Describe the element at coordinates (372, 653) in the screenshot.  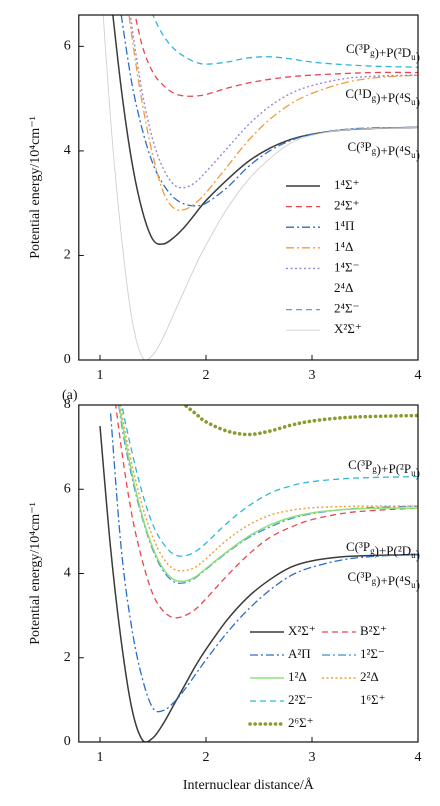
I see `legend-label: 1²Σ⁻` at that location.